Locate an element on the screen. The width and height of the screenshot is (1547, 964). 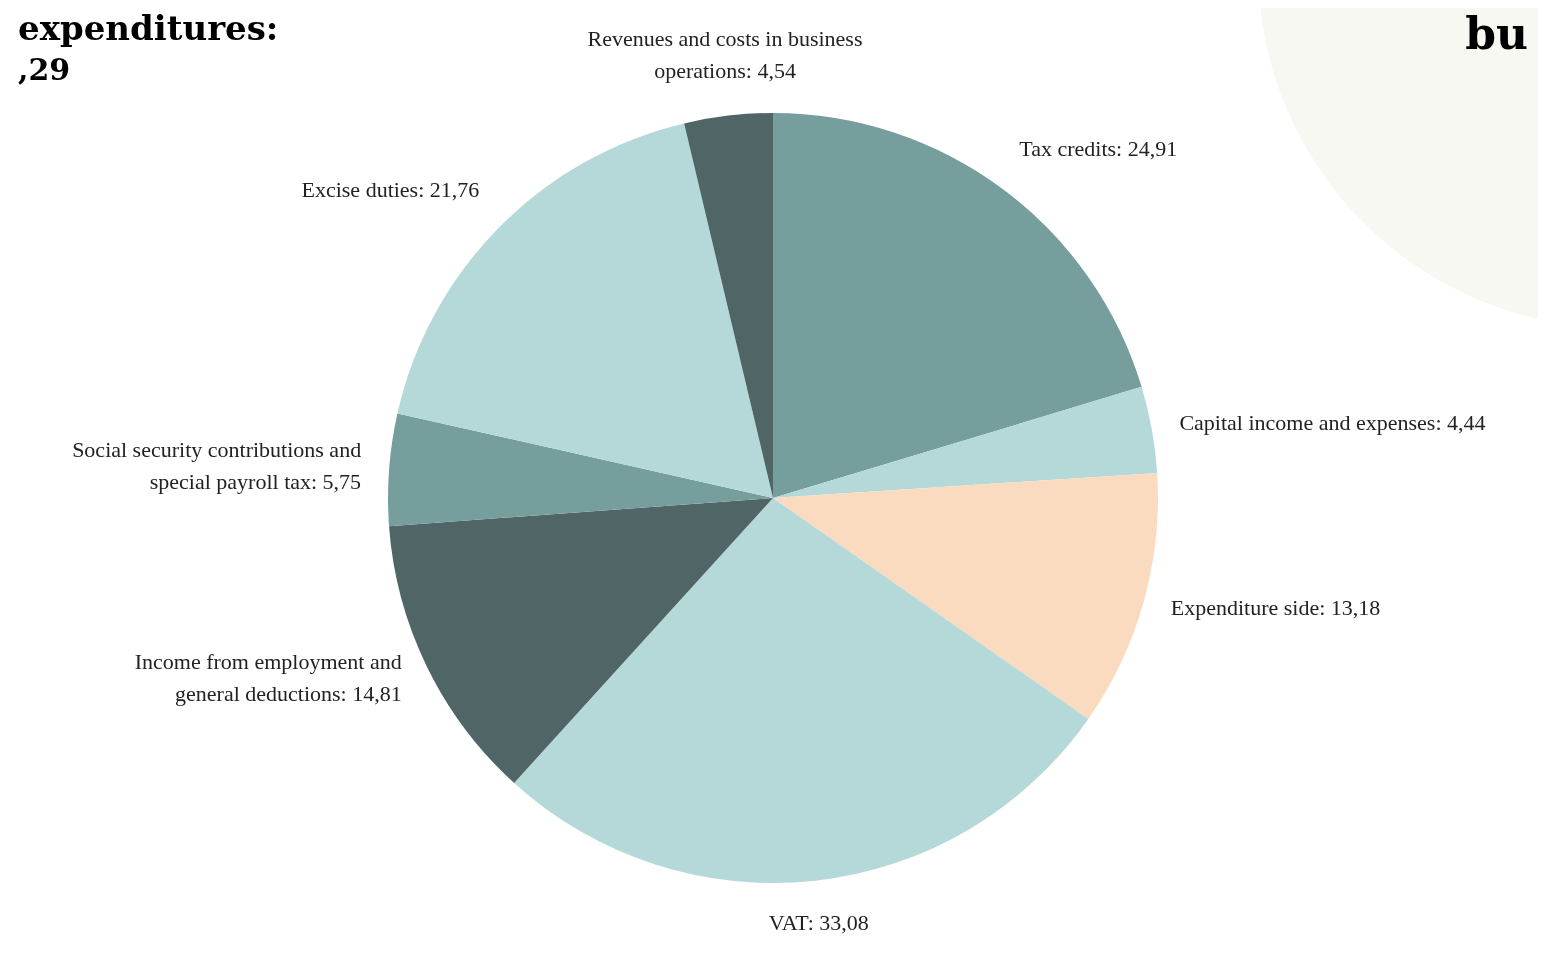
slice-label: Revenues and costs in business operations: 4,54 is located at coordinates (725, 54).